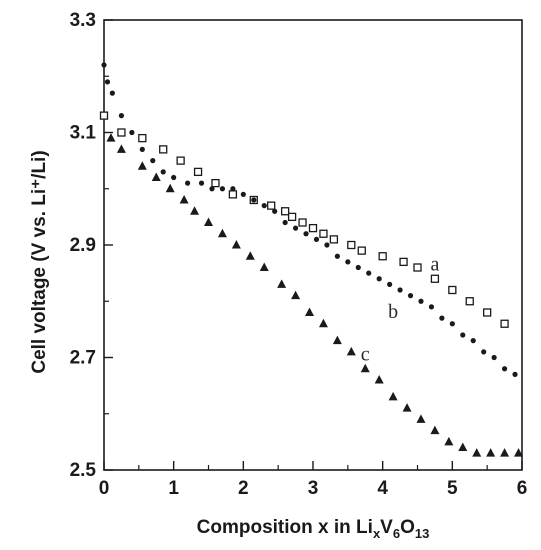  I want to click on x-tick-label: 2, so click(243, 488).